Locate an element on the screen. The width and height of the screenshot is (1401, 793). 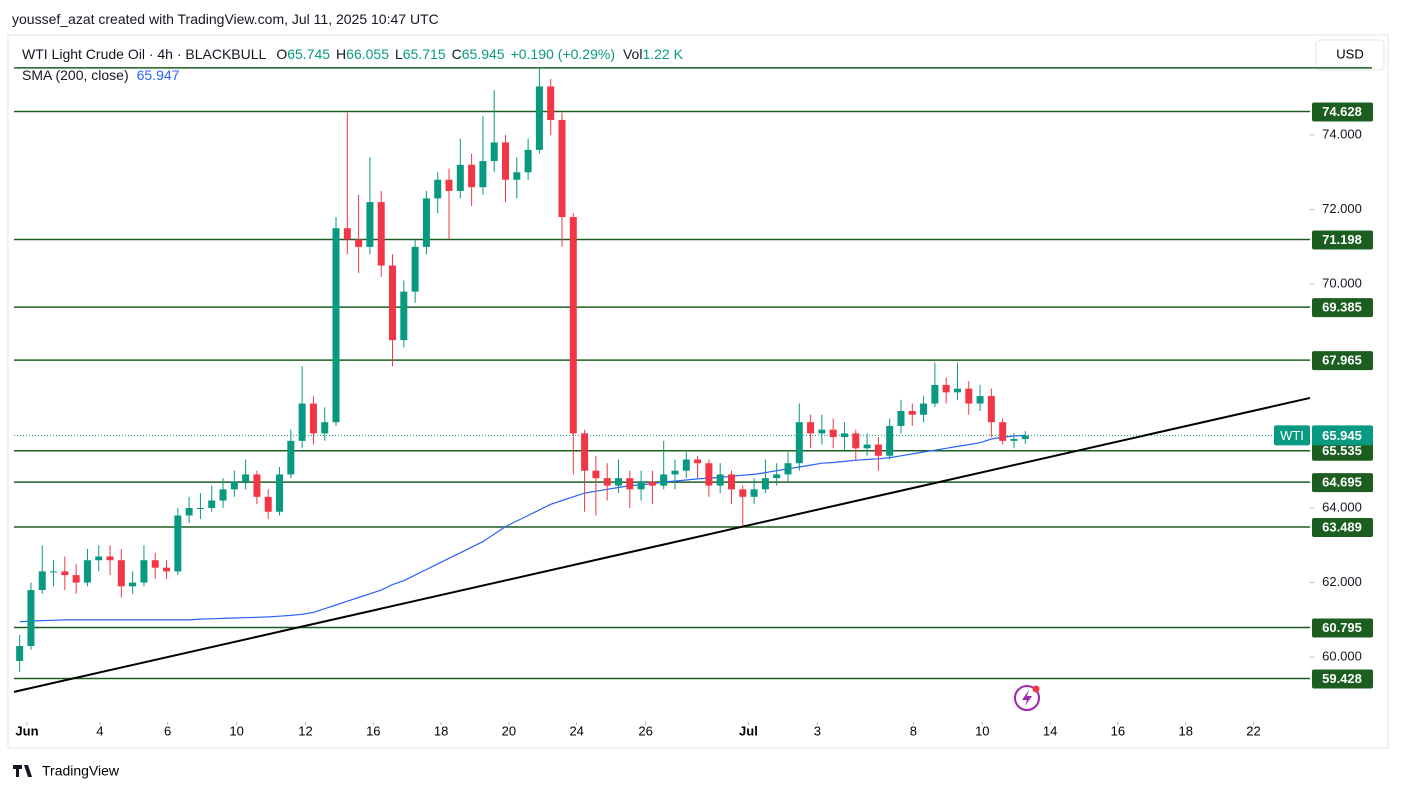
currency-button is located at coordinates (1350, 55).